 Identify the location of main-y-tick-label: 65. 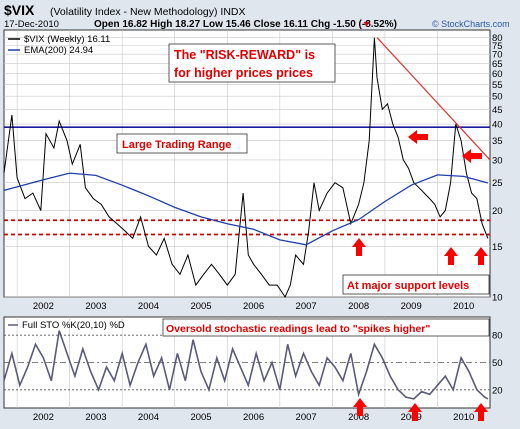
(497, 64).